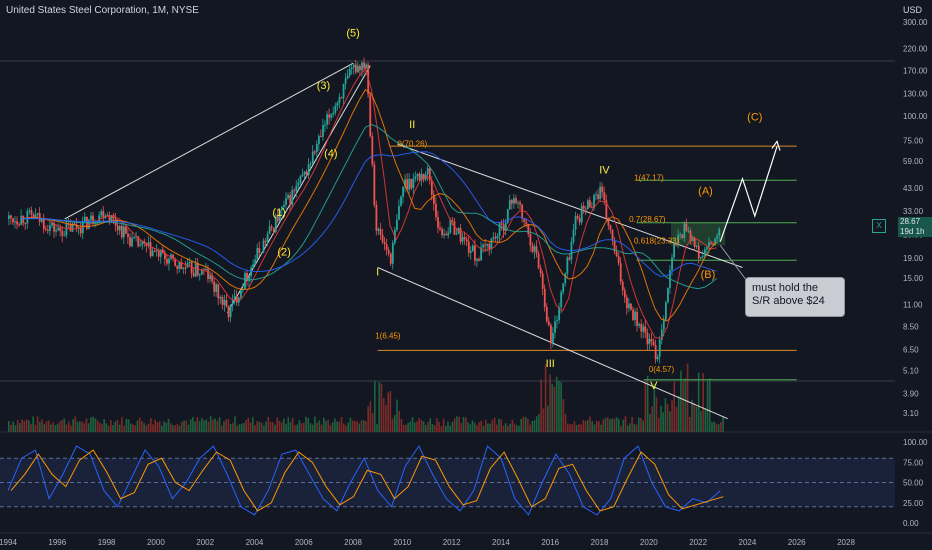 This screenshot has width=932, height=550. I want to click on close-button: X, so click(879, 226).